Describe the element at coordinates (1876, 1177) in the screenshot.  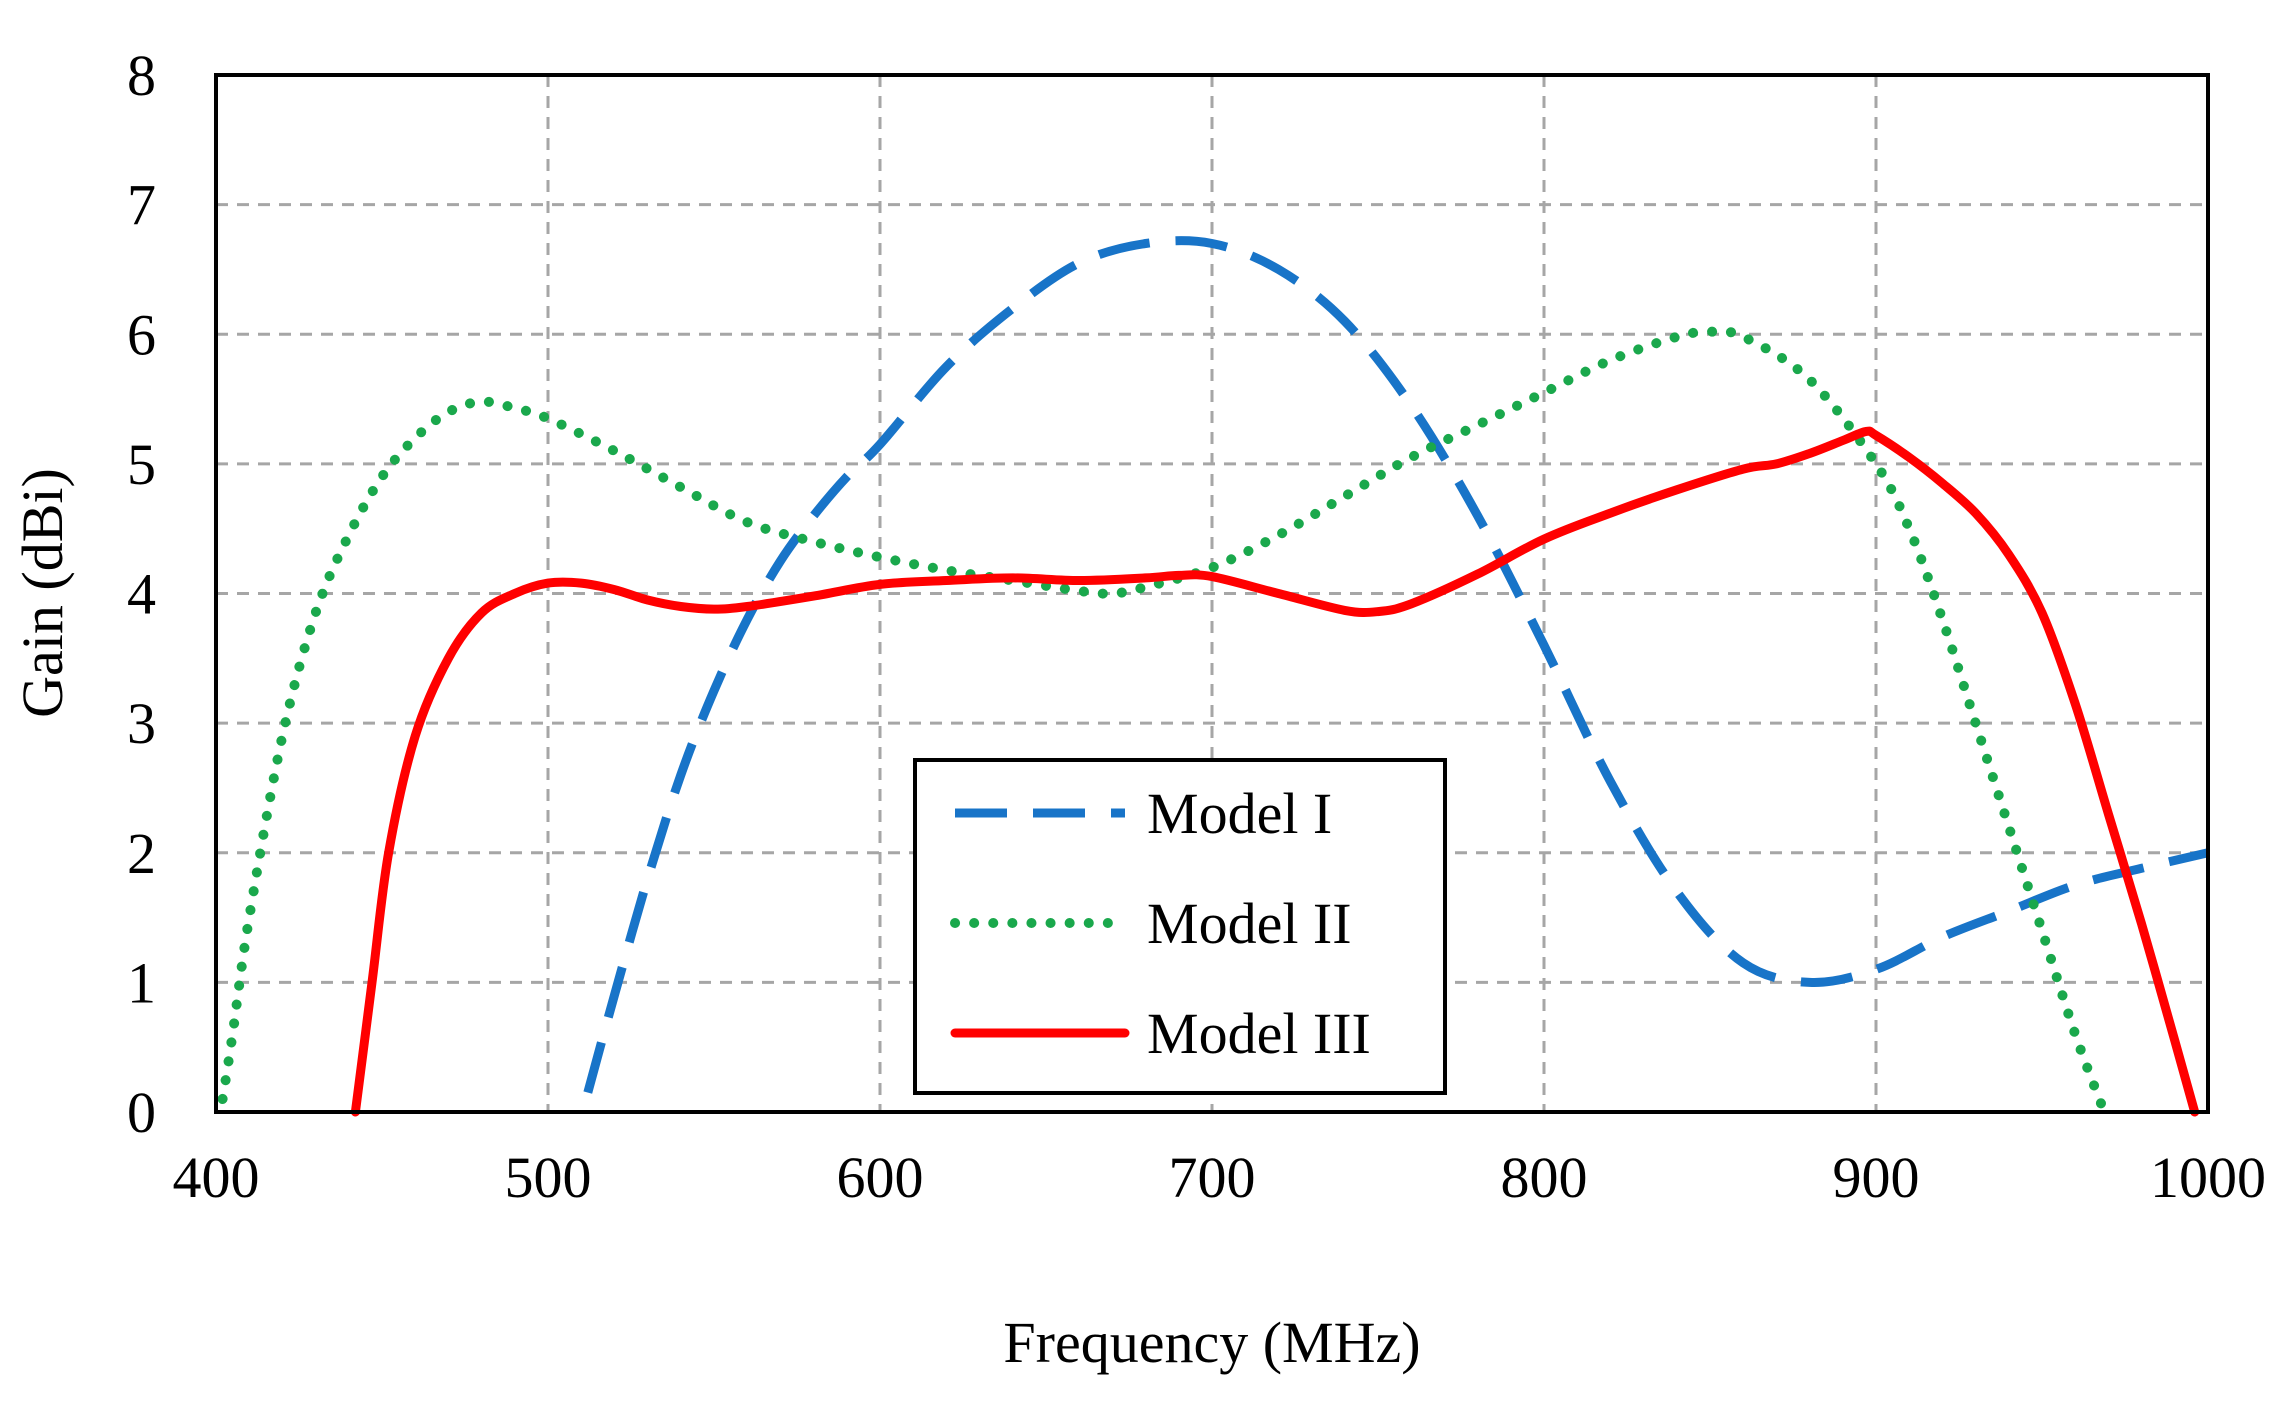
I see `x-tick-label-900: 900` at that location.